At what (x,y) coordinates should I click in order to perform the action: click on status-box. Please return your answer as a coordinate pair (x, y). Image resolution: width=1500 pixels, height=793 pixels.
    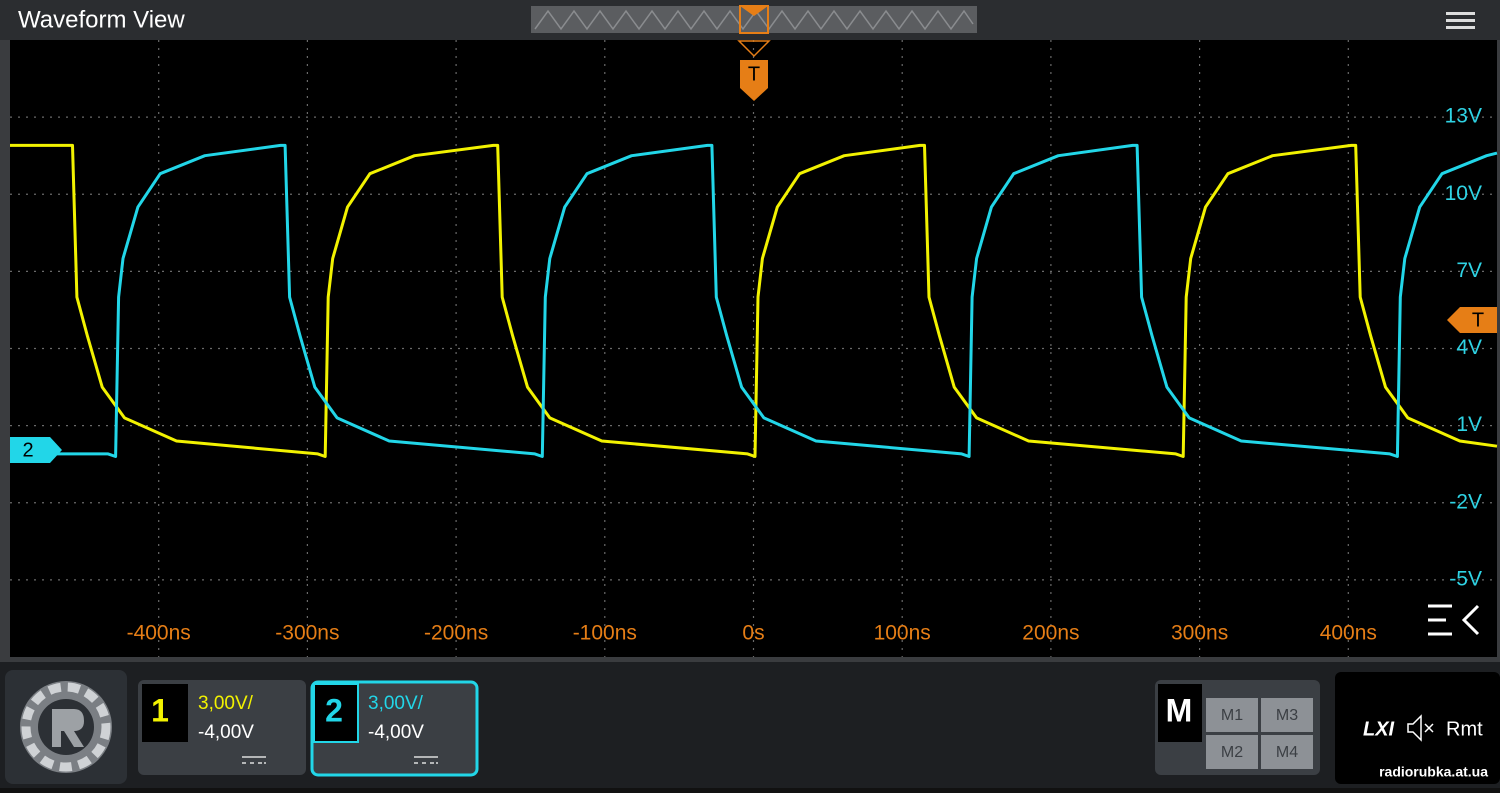
    Looking at the image, I should click on (1417, 728).